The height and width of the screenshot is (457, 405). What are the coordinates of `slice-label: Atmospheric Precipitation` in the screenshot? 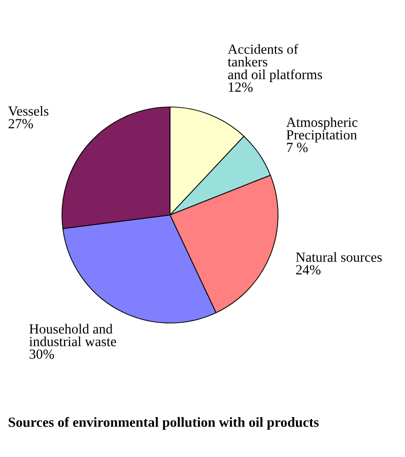 It's located at (322, 129).